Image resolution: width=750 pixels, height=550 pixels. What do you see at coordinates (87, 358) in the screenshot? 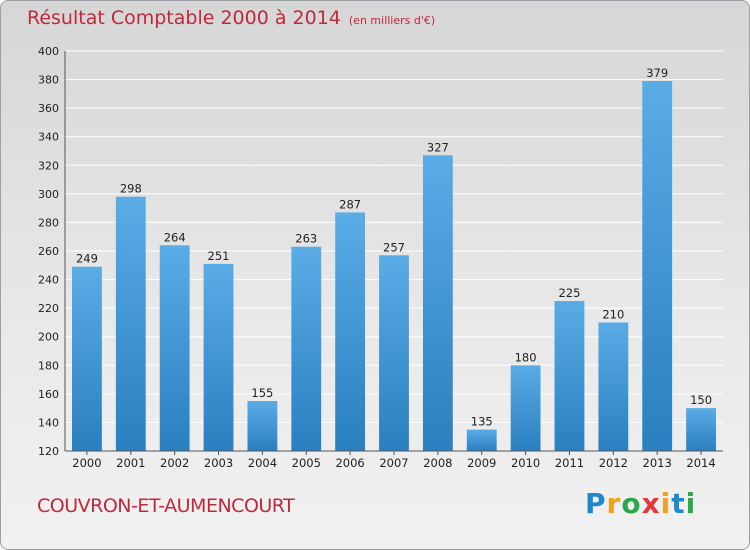
I see `bar-2000` at bounding box center [87, 358].